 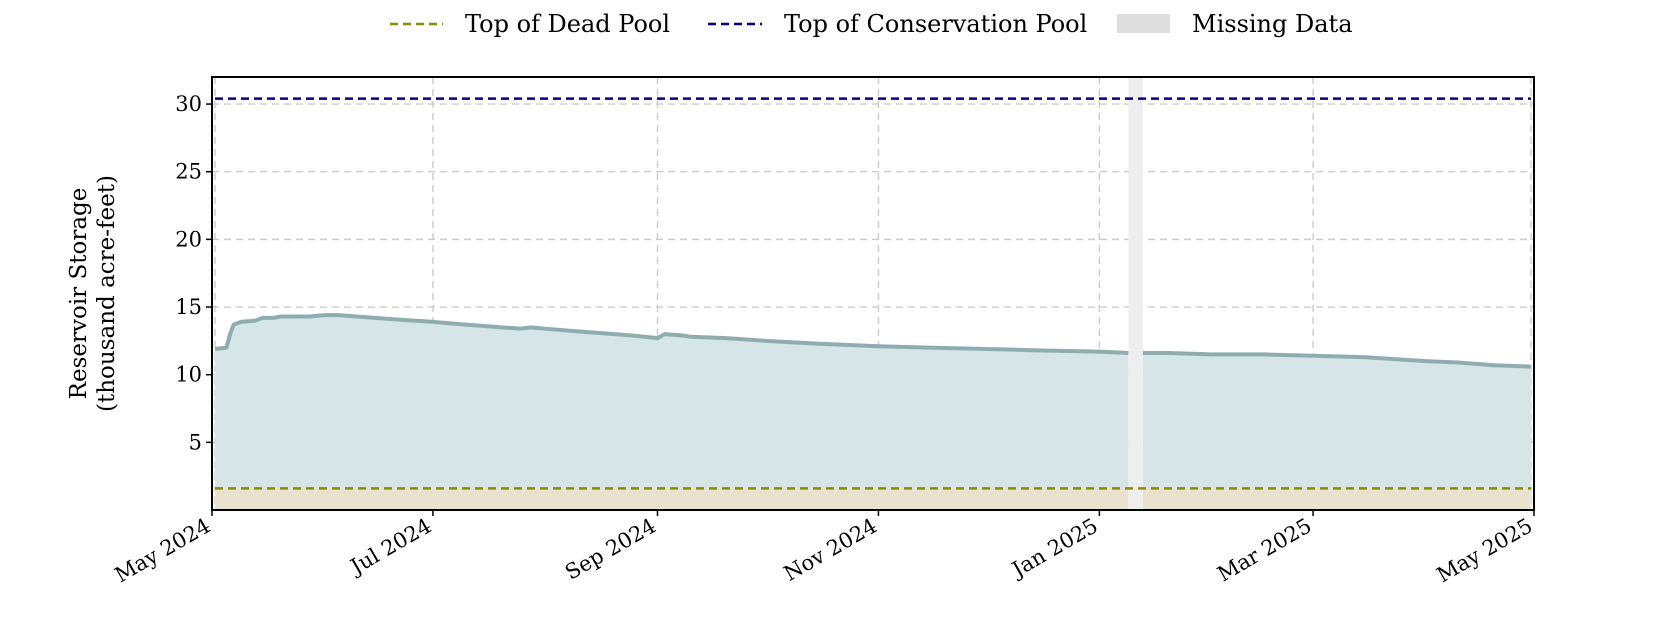 I want to click on x-tick-label: Jul 2024, so click(x=390, y=547).